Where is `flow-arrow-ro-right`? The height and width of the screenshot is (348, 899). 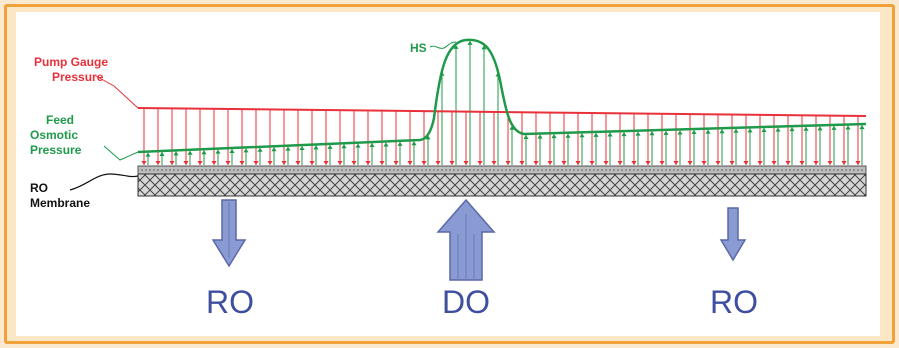 flow-arrow-ro-right is located at coordinates (733, 234).